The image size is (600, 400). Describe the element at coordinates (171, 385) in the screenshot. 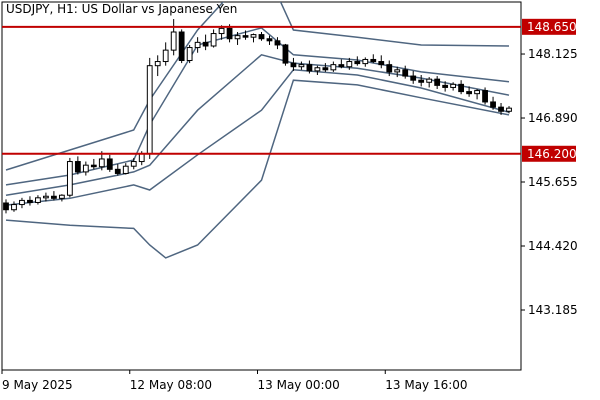

I see `x-tick-label: 12 May 08:00` at that location.